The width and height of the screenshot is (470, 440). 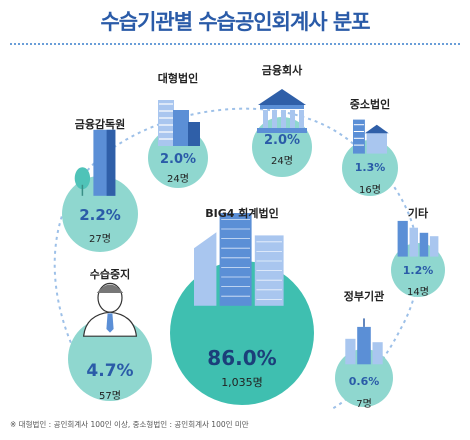 I want to click on bank-icon, so click(x=282, y=111).